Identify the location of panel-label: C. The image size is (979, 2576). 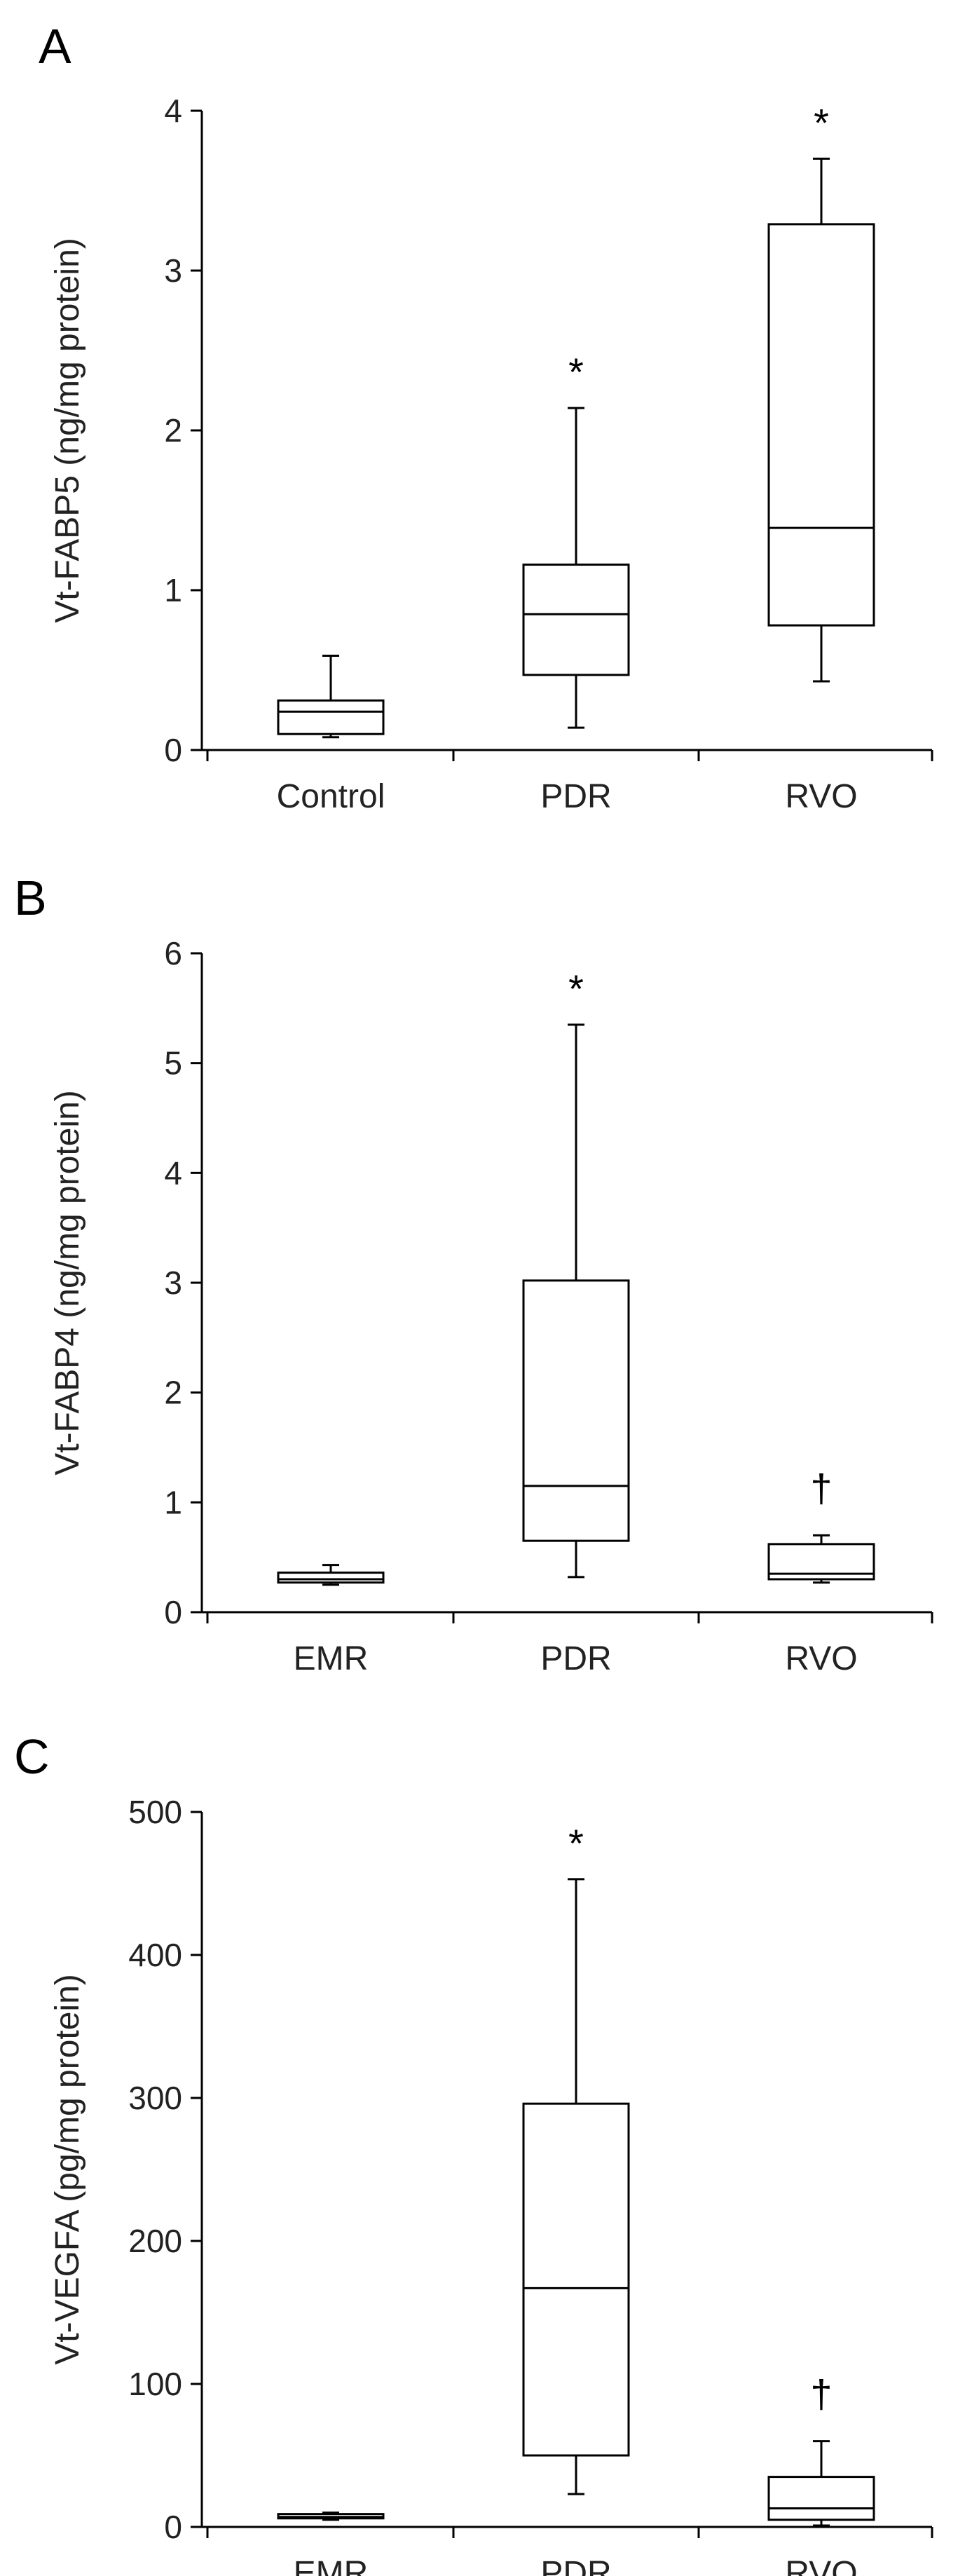
(32, 1756).